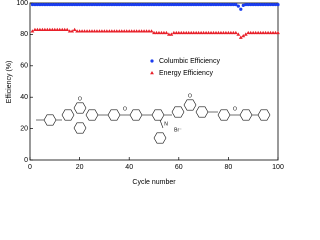  Describe the element at coordinates (9, 82) in the screenshot. I see `y-axis-label: Efficiency (%)` at that location.